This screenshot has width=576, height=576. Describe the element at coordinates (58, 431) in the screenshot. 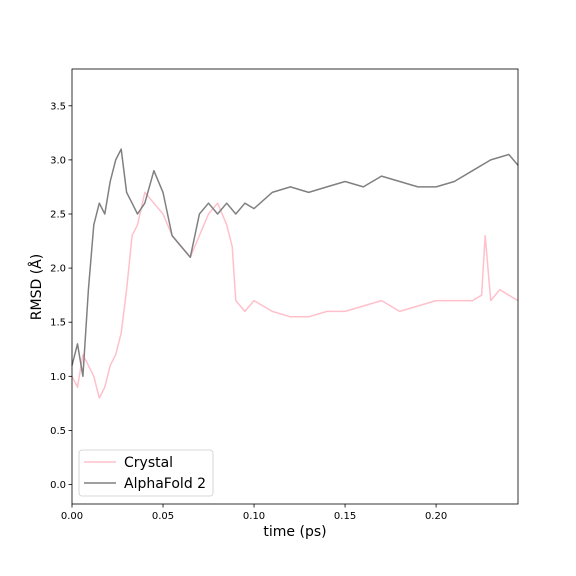

I see `y-tick-label: 0.5` at that location.